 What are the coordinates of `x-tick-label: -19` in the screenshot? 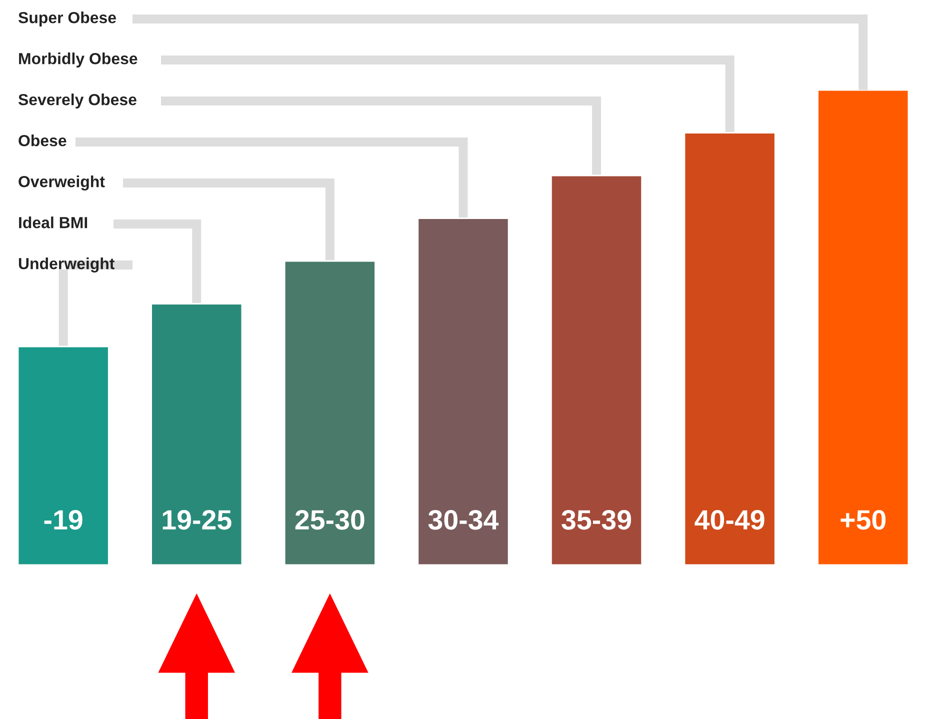 It's located at (63, 520).